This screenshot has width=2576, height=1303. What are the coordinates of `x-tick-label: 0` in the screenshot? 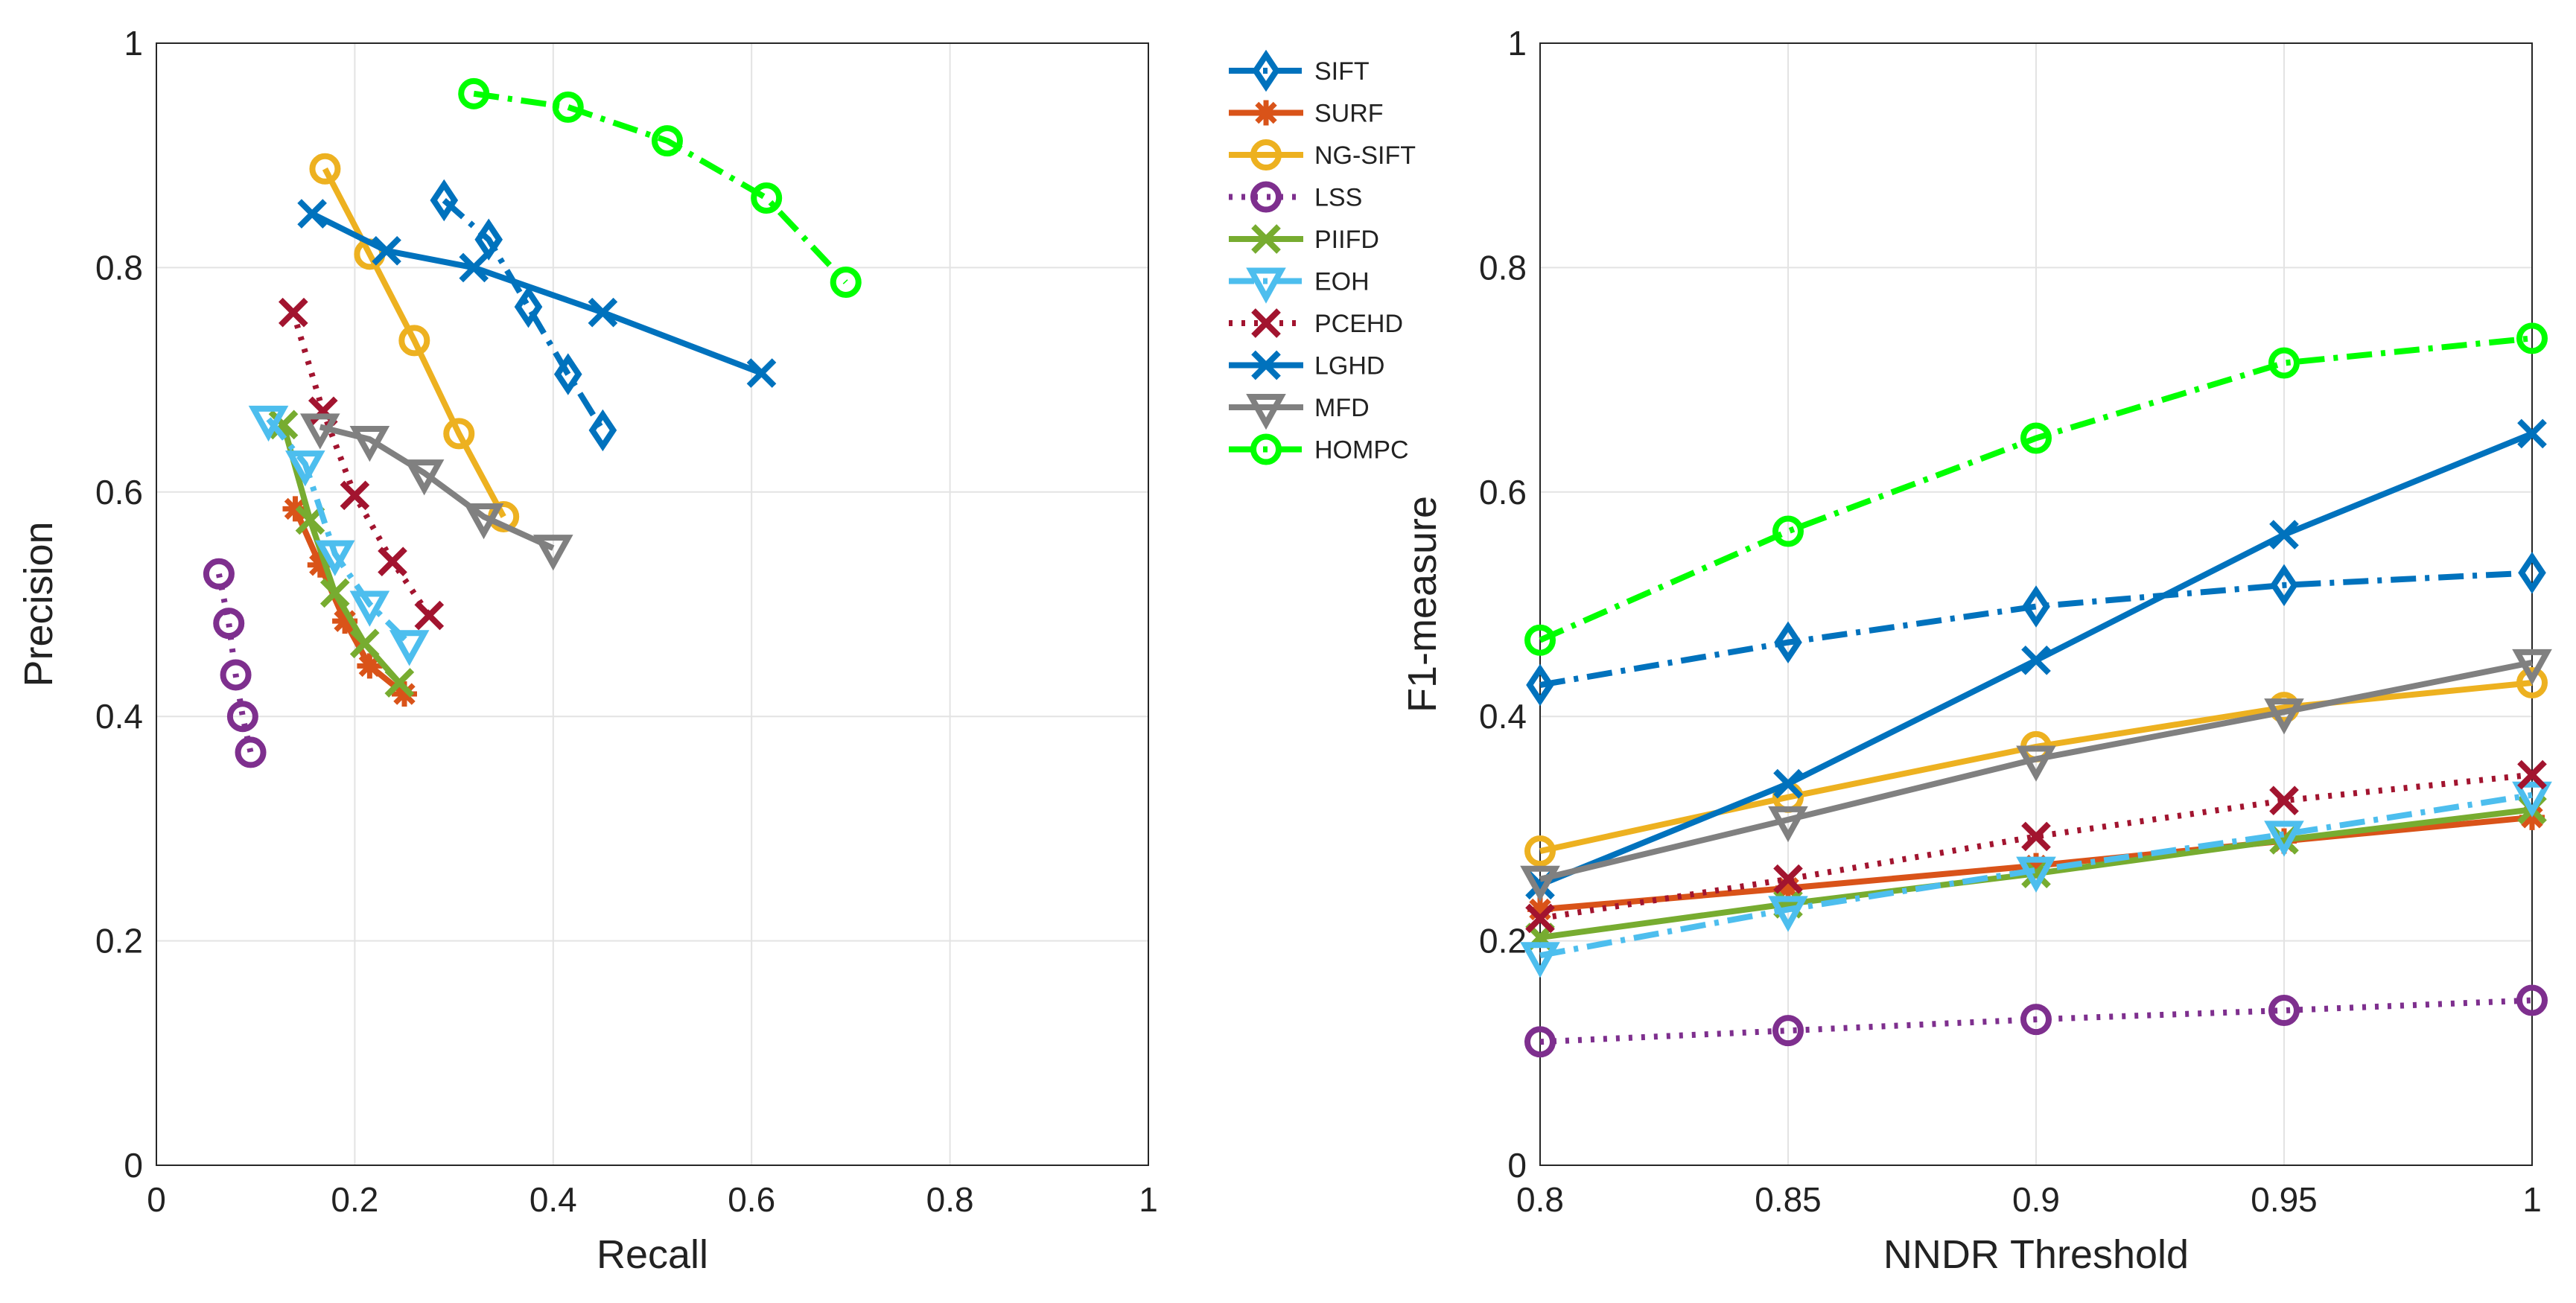 It's located at (156, 1199).